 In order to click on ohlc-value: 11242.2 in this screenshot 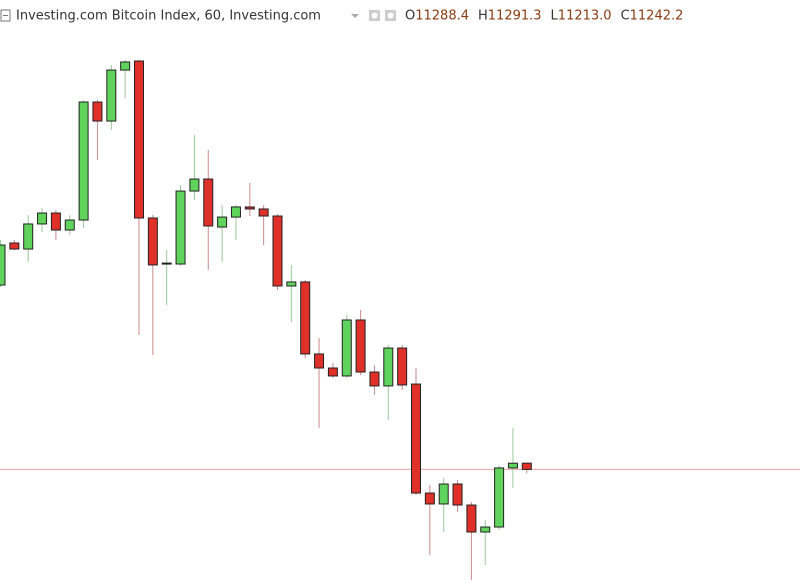, I will do `click(657, 16)`.